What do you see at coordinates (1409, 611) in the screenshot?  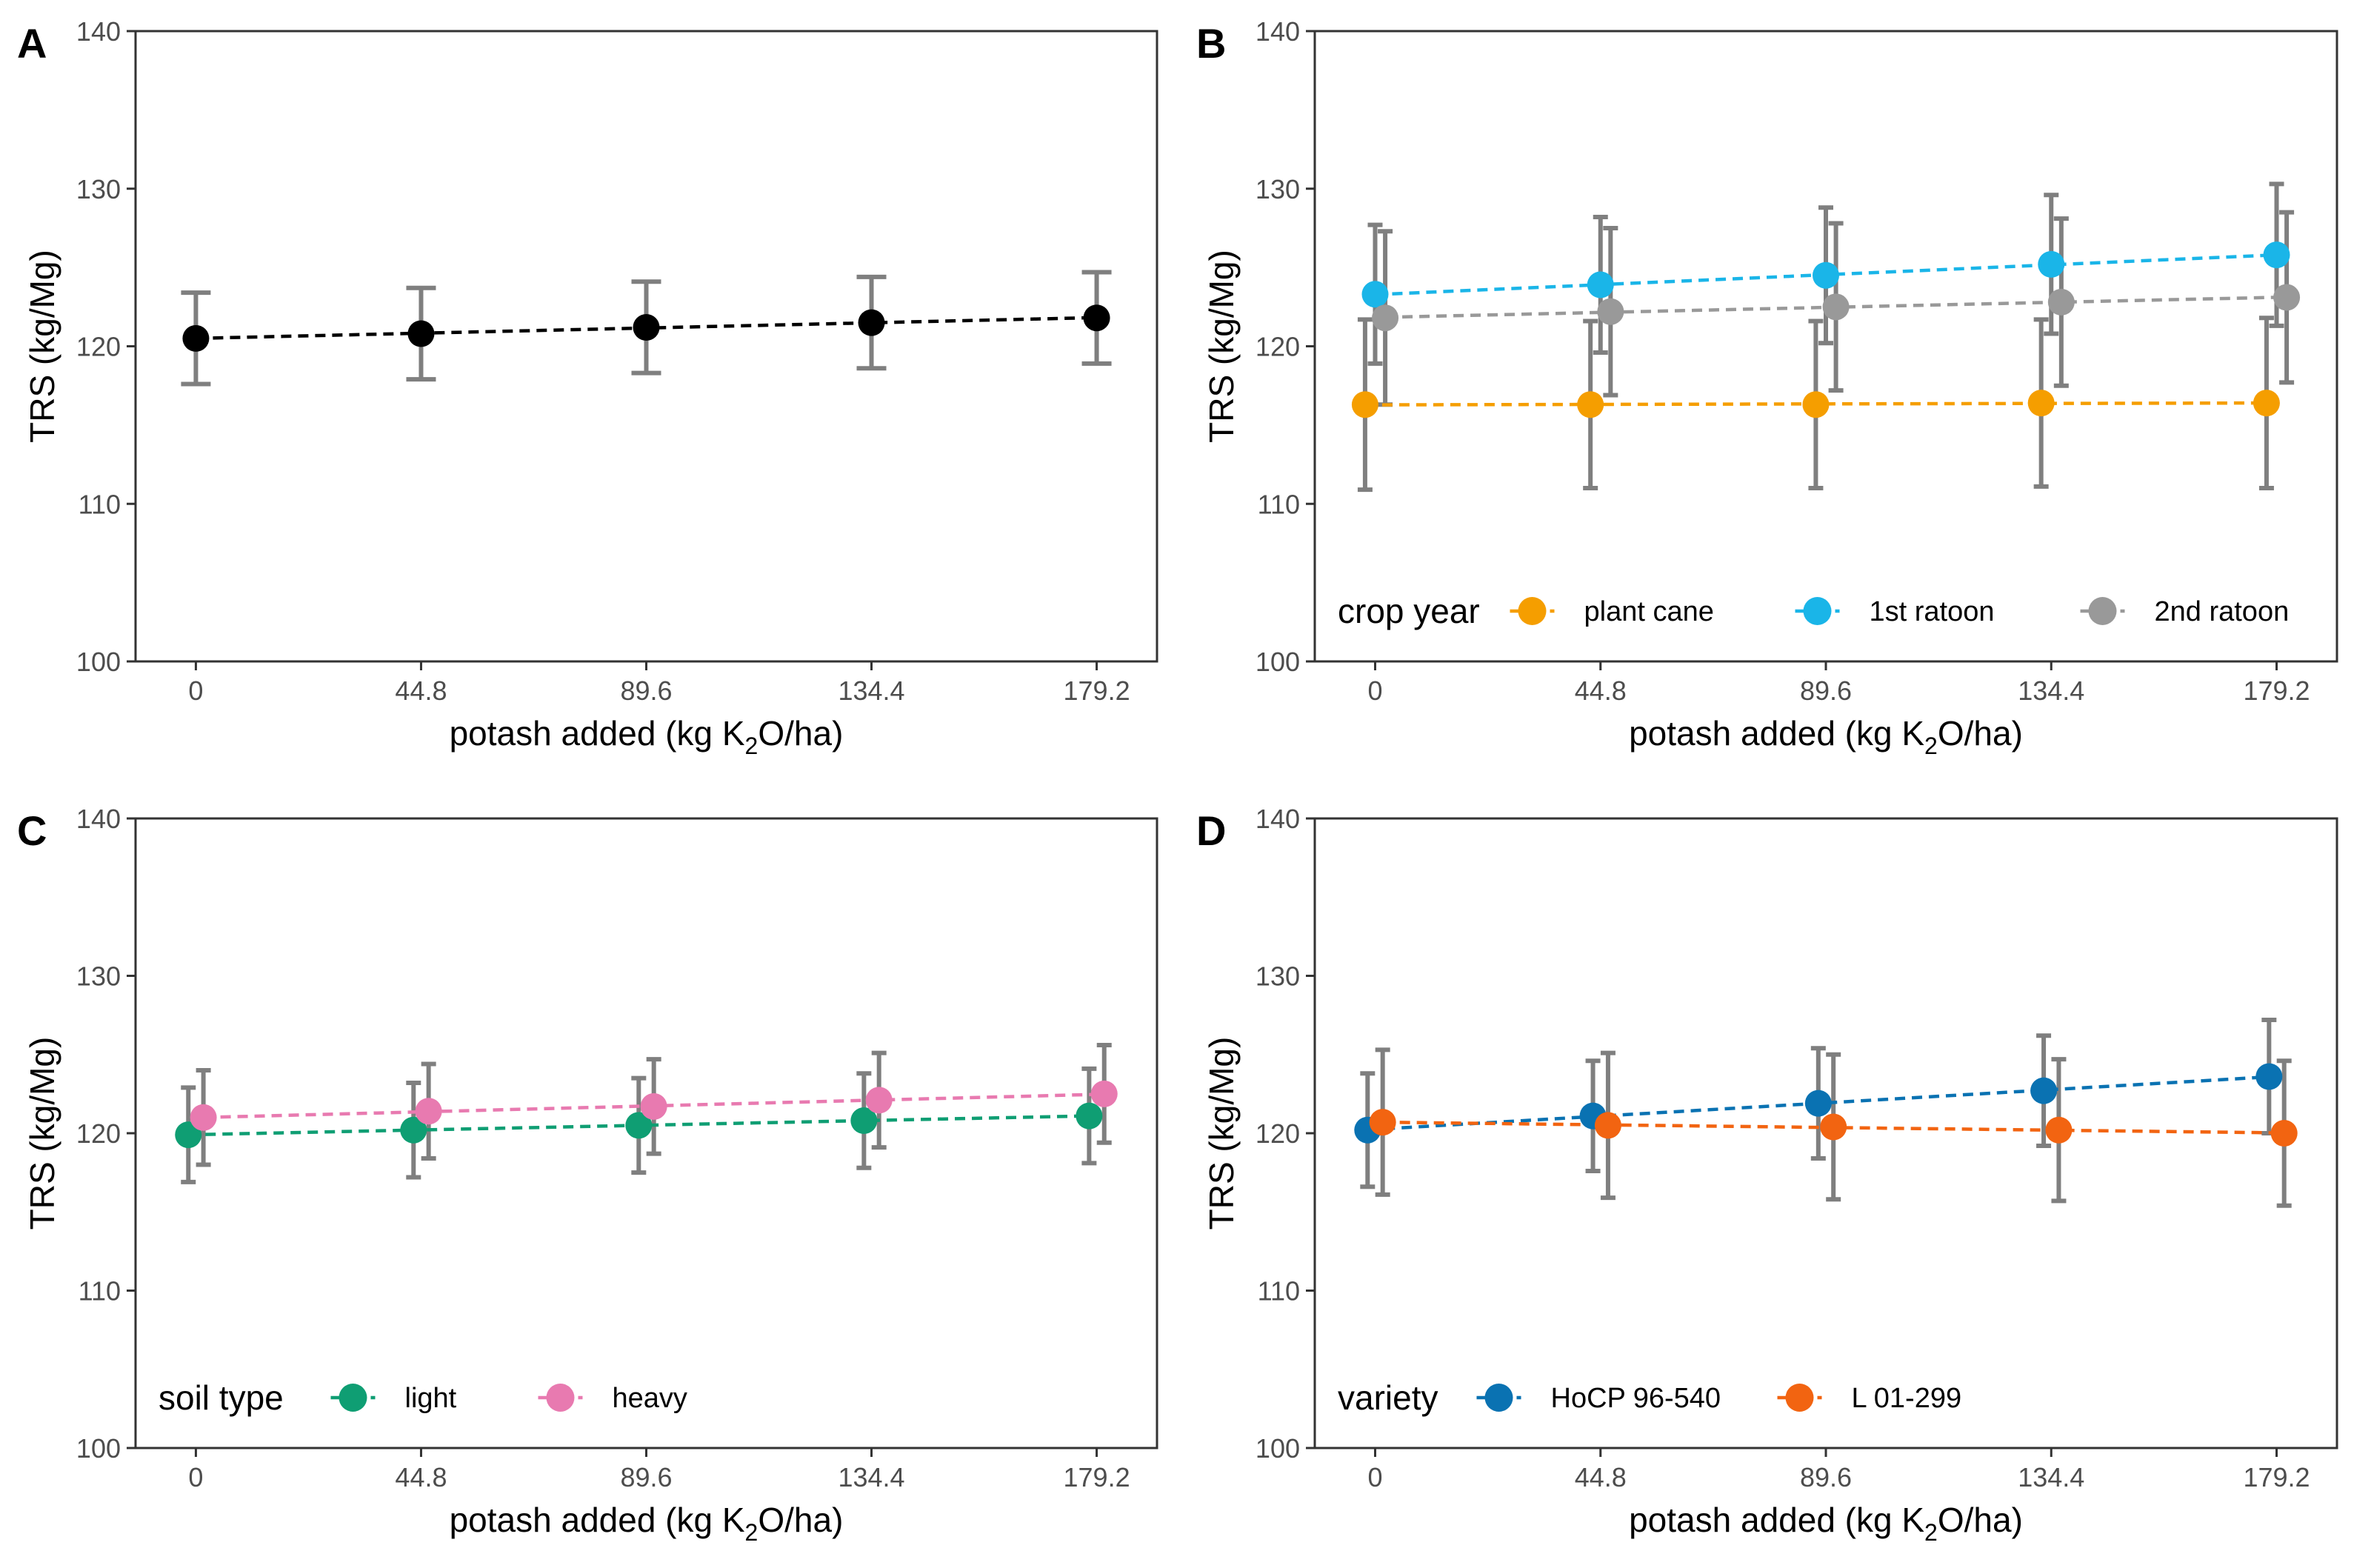 I see `legend-title: crop year` at bounding box center [1409, 611].